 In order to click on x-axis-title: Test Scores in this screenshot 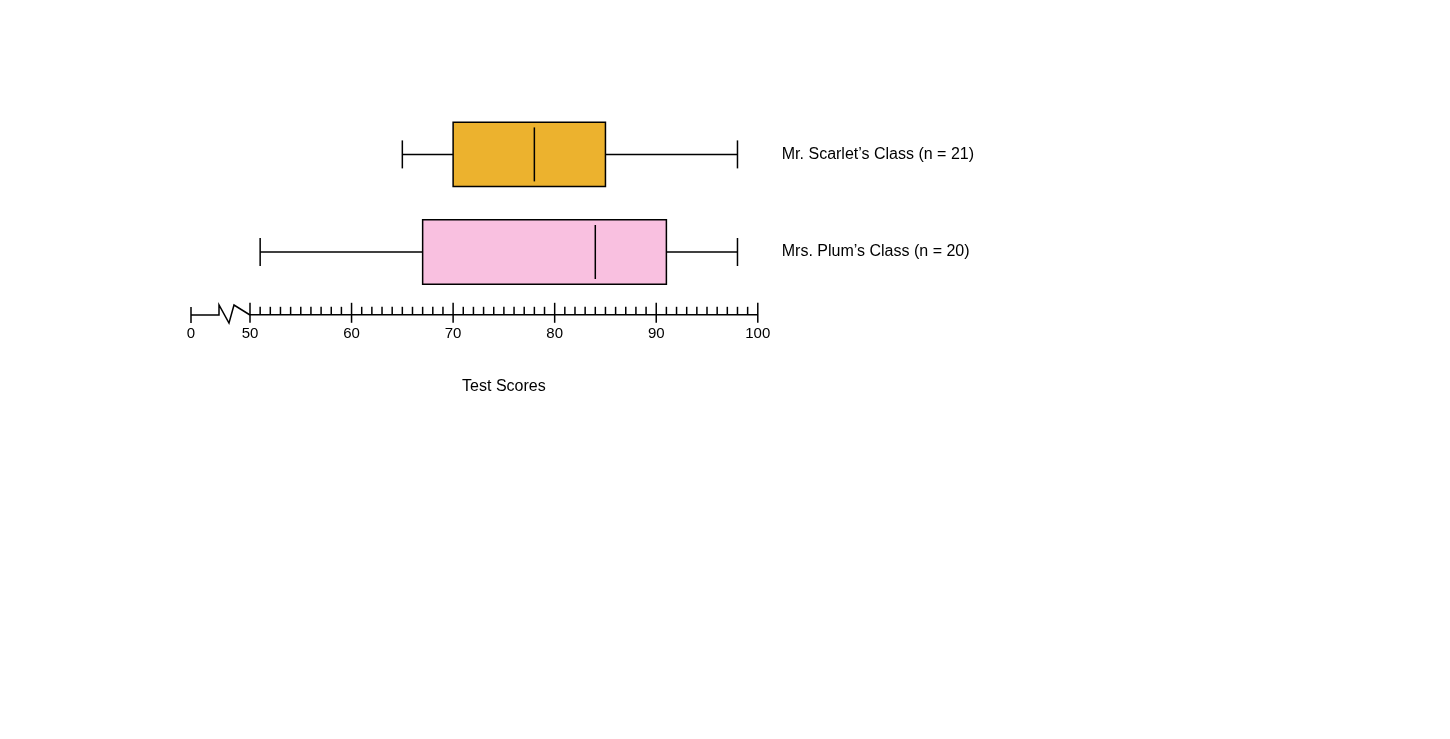, I will do `click(504, 385)`.